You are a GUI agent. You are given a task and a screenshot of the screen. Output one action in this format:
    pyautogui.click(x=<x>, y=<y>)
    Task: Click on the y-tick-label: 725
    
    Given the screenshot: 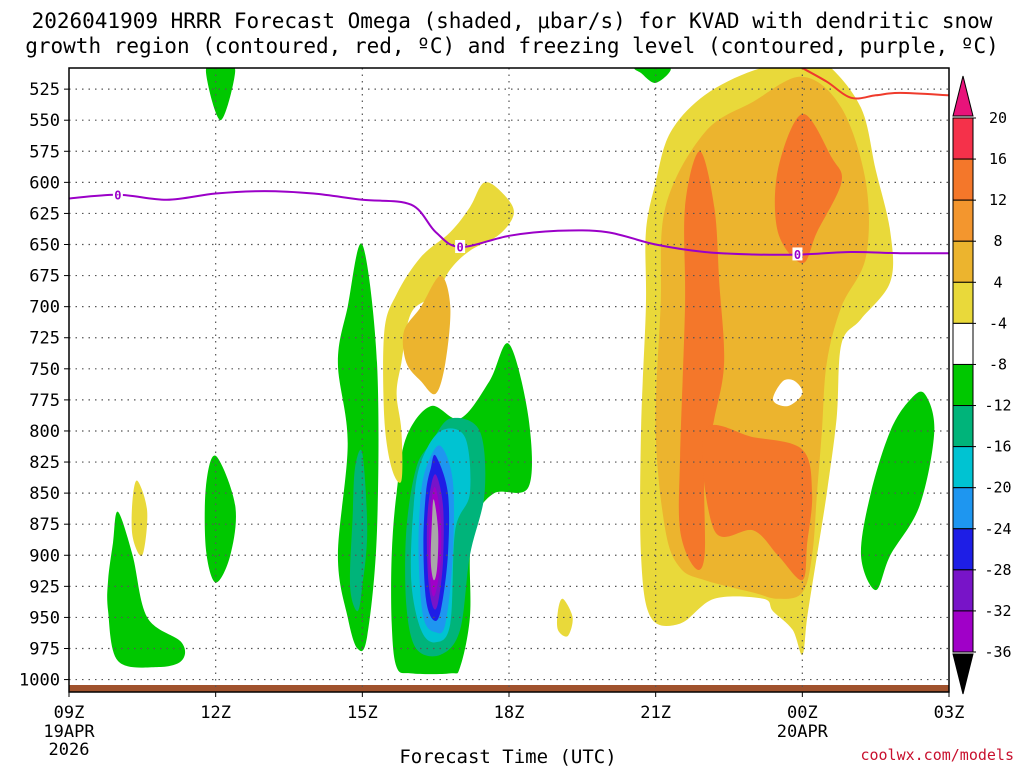 What is the action you would take?
    pyautogui.click(x=44, y=339)
    